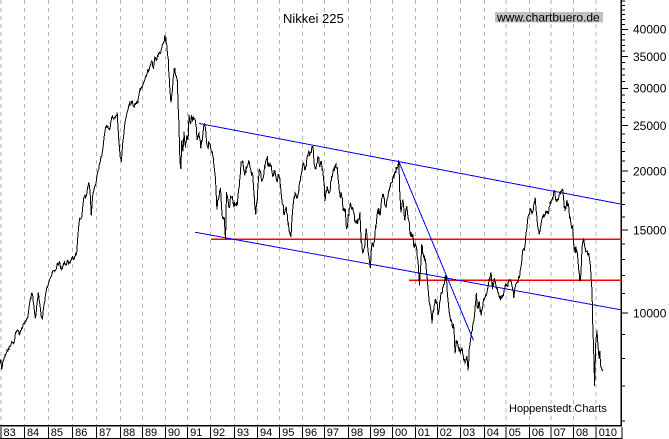 The width and height of the screenshot is (669, 439). Describe the element at coordinates (151, 433) in the screenshot. I see `svg-text: 89` at that location.